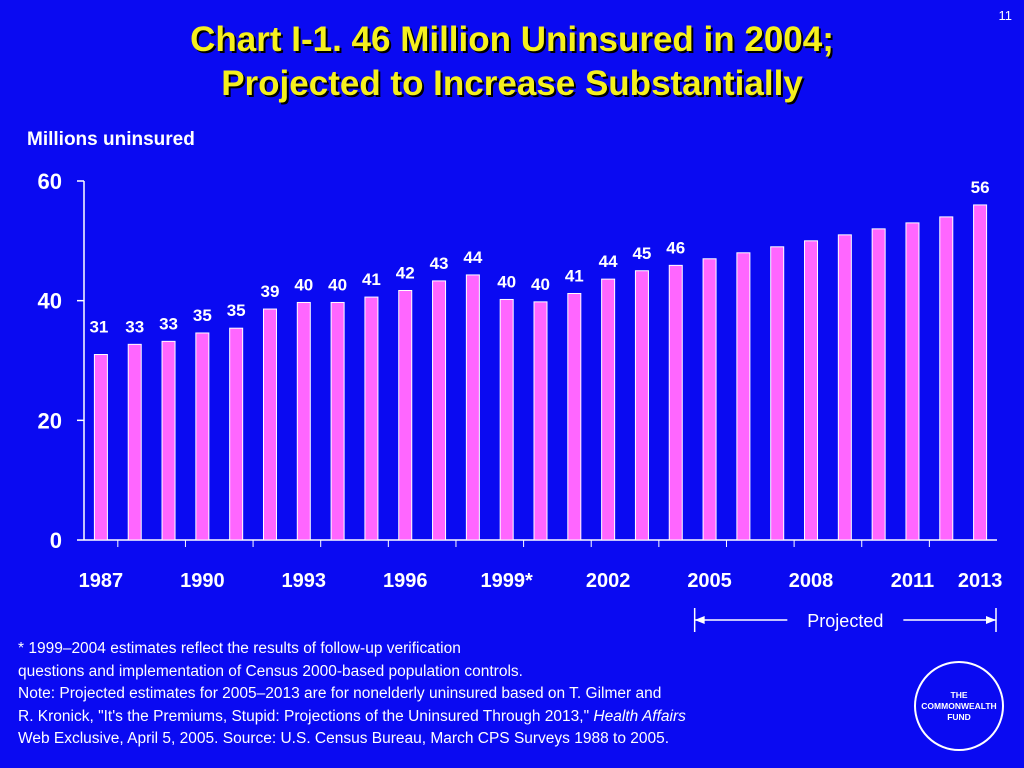 The width and height of the screenshot is (1024, 768). Describe the element at coordinates (111, 139) in the screenshot. I see `y-axis-label: Millions uninsured` at that location.